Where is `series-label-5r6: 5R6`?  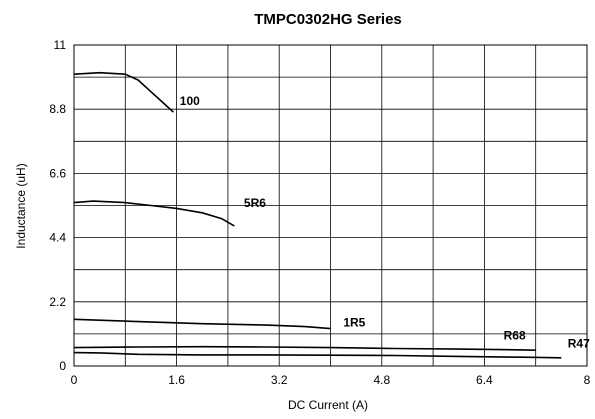
series-label-5r6: 5R6 is located at coordinates (255, 203).